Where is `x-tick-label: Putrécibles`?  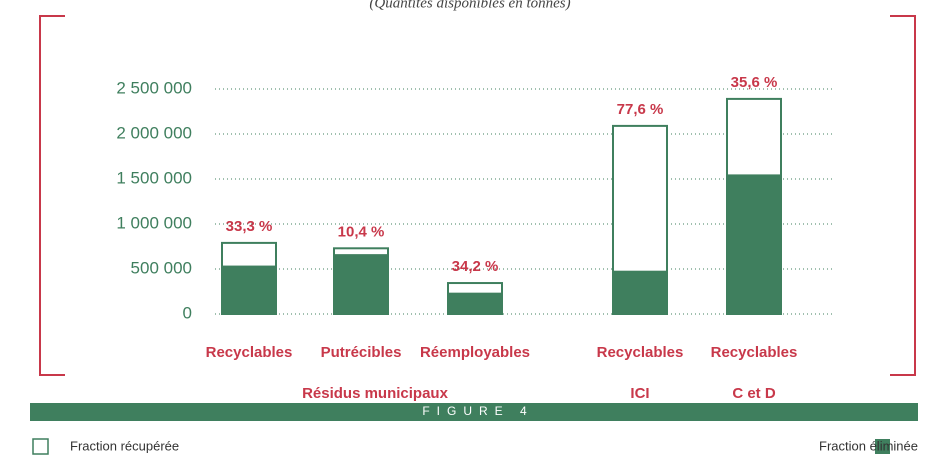 x-tick-label: Putrécibles is located at coordinates (361, 352).